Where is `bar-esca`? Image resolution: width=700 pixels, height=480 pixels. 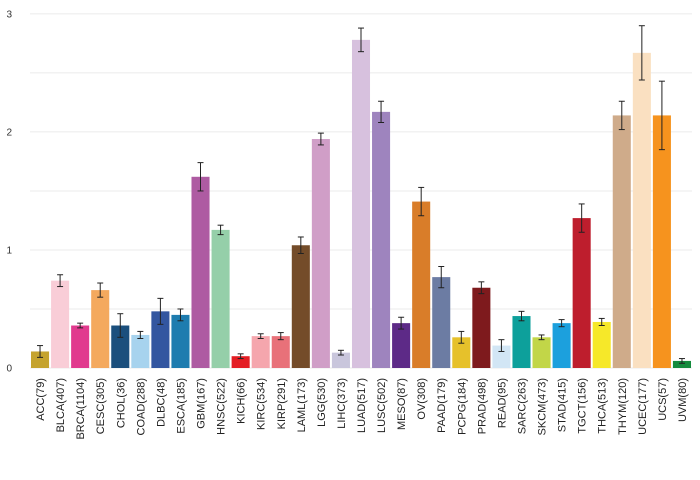 bar-esca is located at coordinates (180, 341).